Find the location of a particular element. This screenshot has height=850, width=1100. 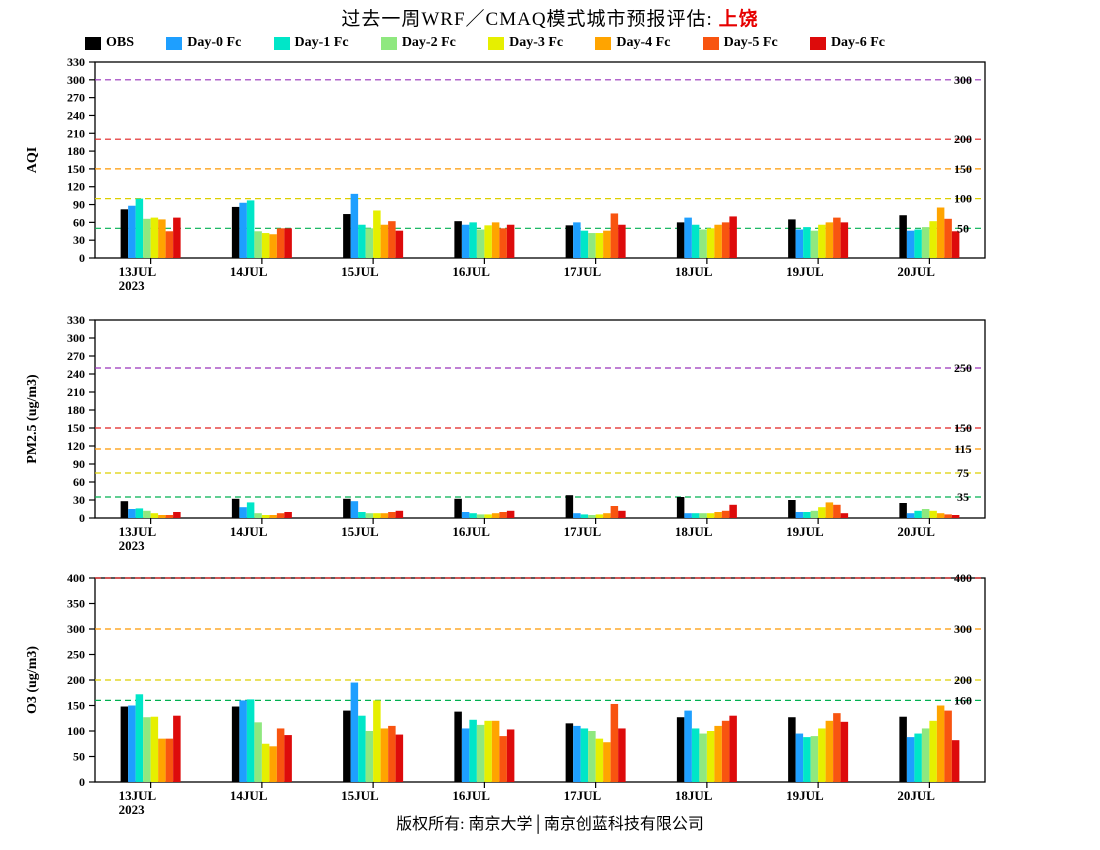

bar-Day-6 Fc-18JUL is located at coordinates (733, 748).